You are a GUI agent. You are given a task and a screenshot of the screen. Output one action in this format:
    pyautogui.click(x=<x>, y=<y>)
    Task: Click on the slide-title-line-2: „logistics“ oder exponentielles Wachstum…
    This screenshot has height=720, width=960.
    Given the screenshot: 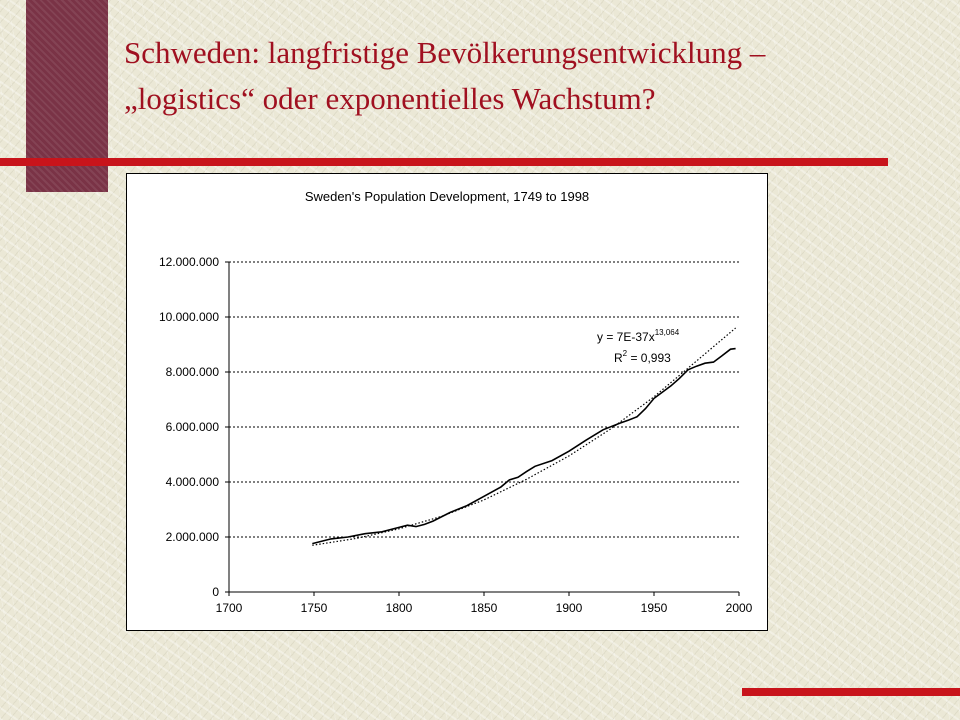 What is the action you would take?
    pyautogui.click(x=390, y=98)
    